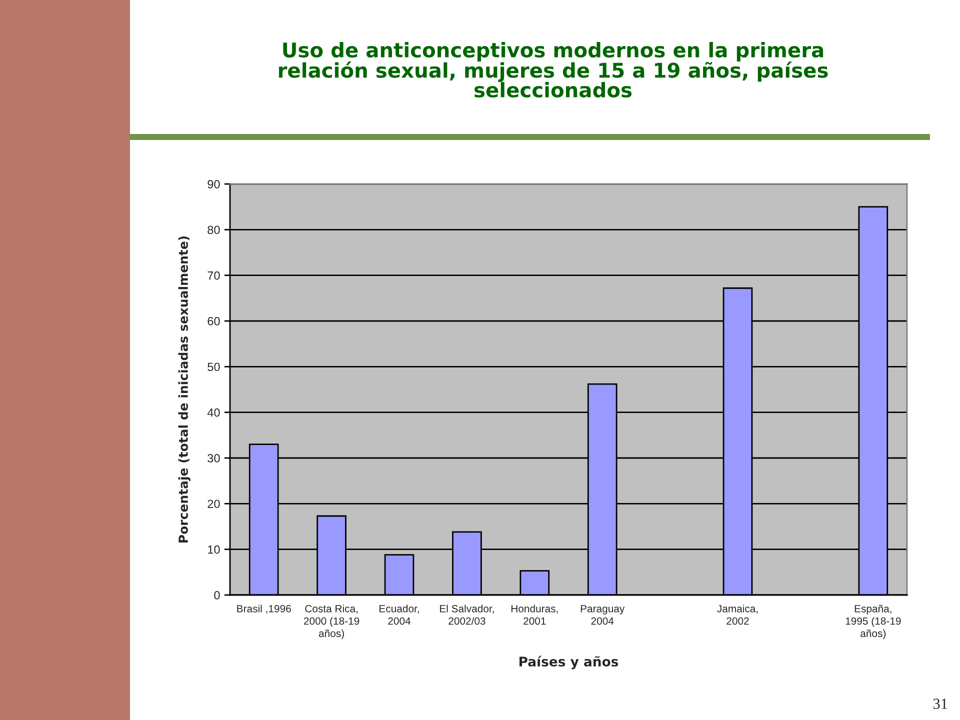  I want to click on y-axis-title: Porcentaje (total de iniciadas sexualmente), so click(184, 389).